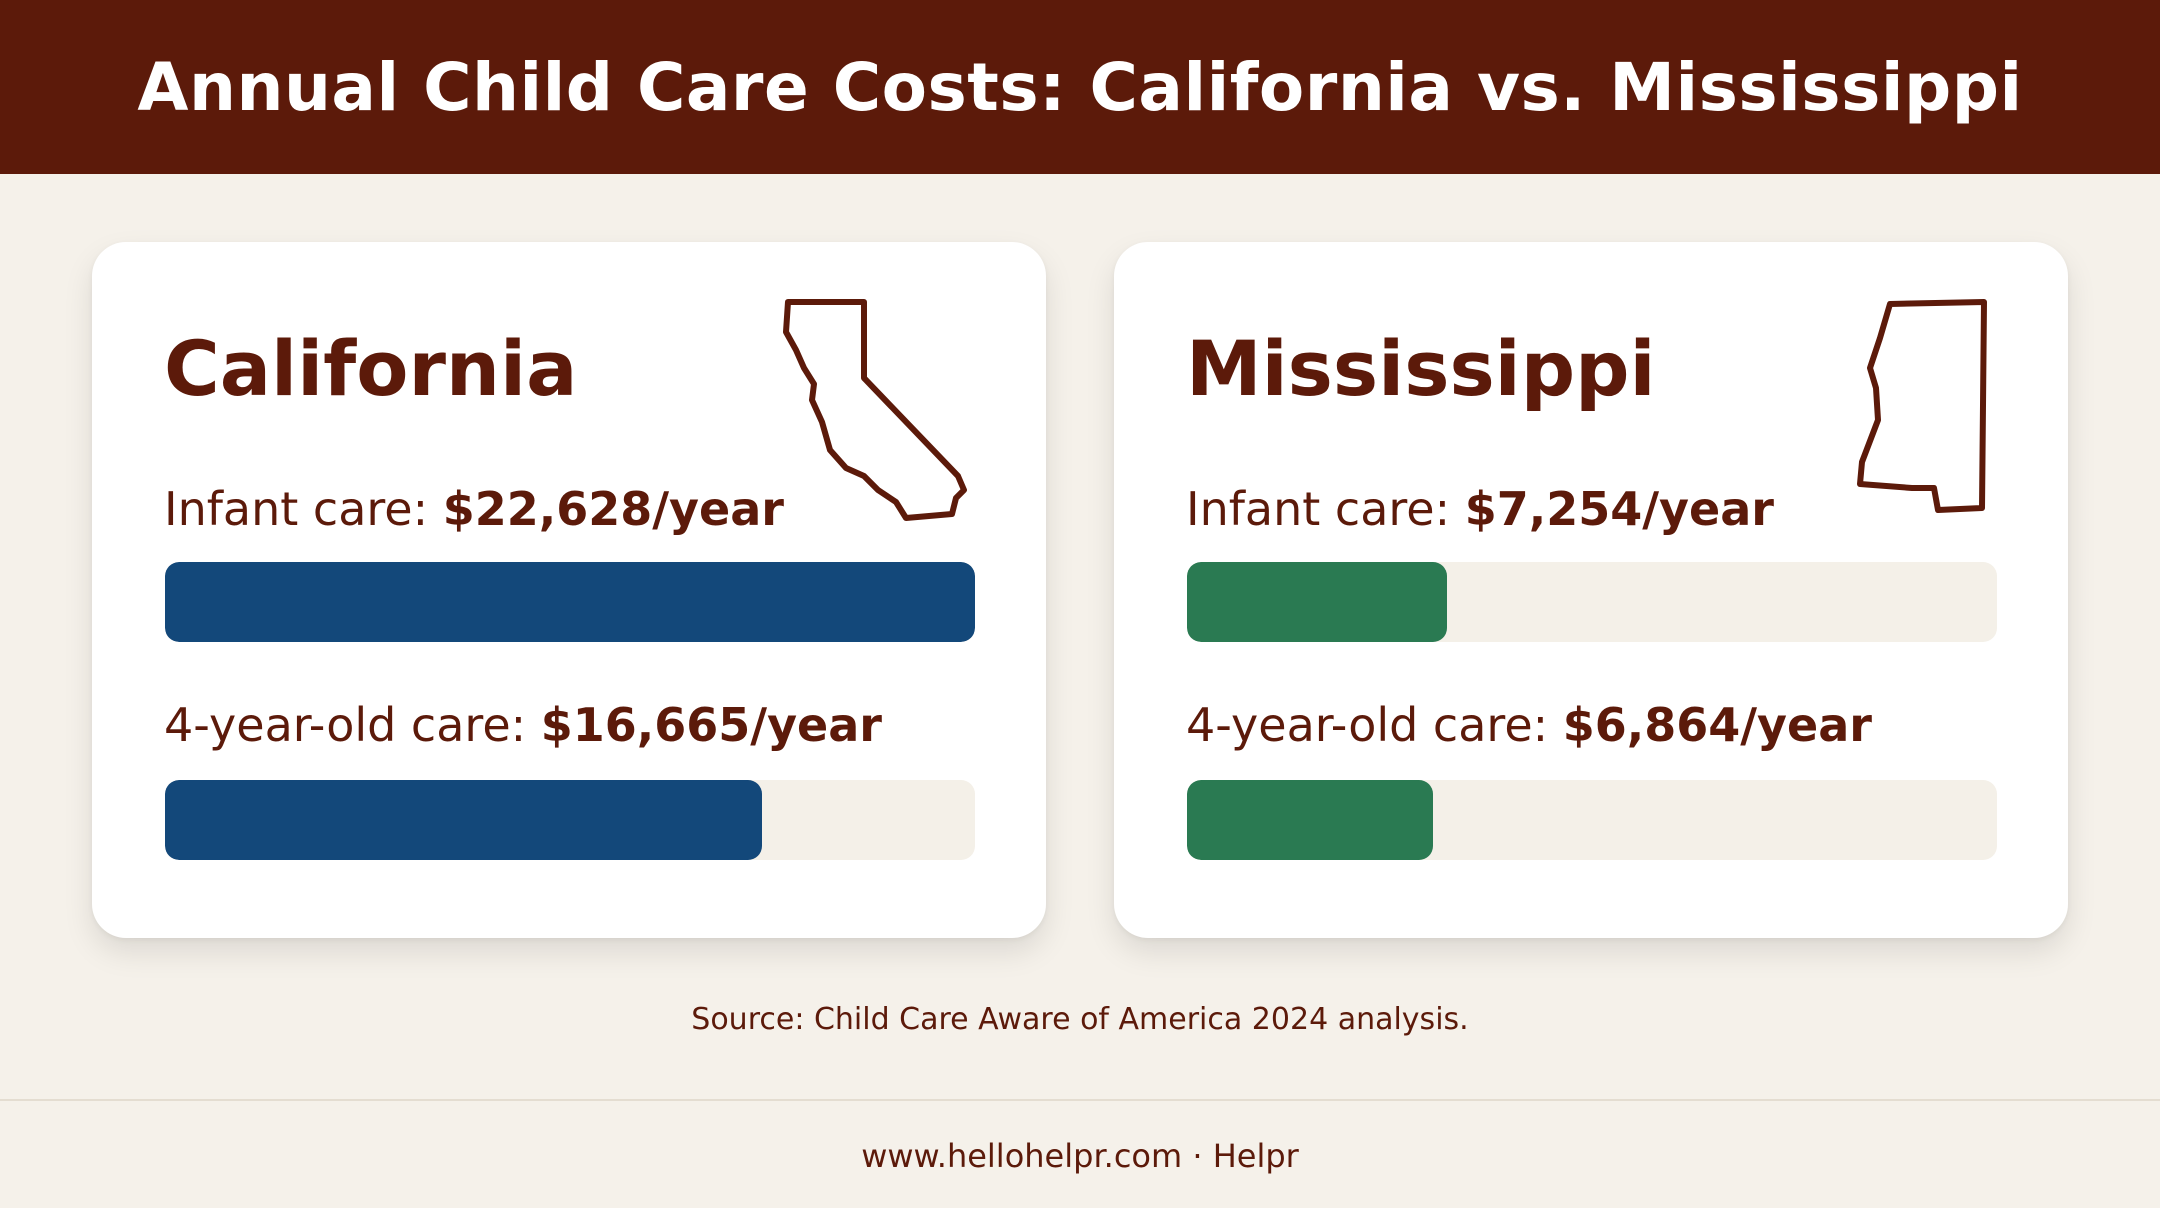 This screenshot has height=1208, width=2160. I want to click on infant-care-label: Infant care: $7,254/year, so click(1480, 509).